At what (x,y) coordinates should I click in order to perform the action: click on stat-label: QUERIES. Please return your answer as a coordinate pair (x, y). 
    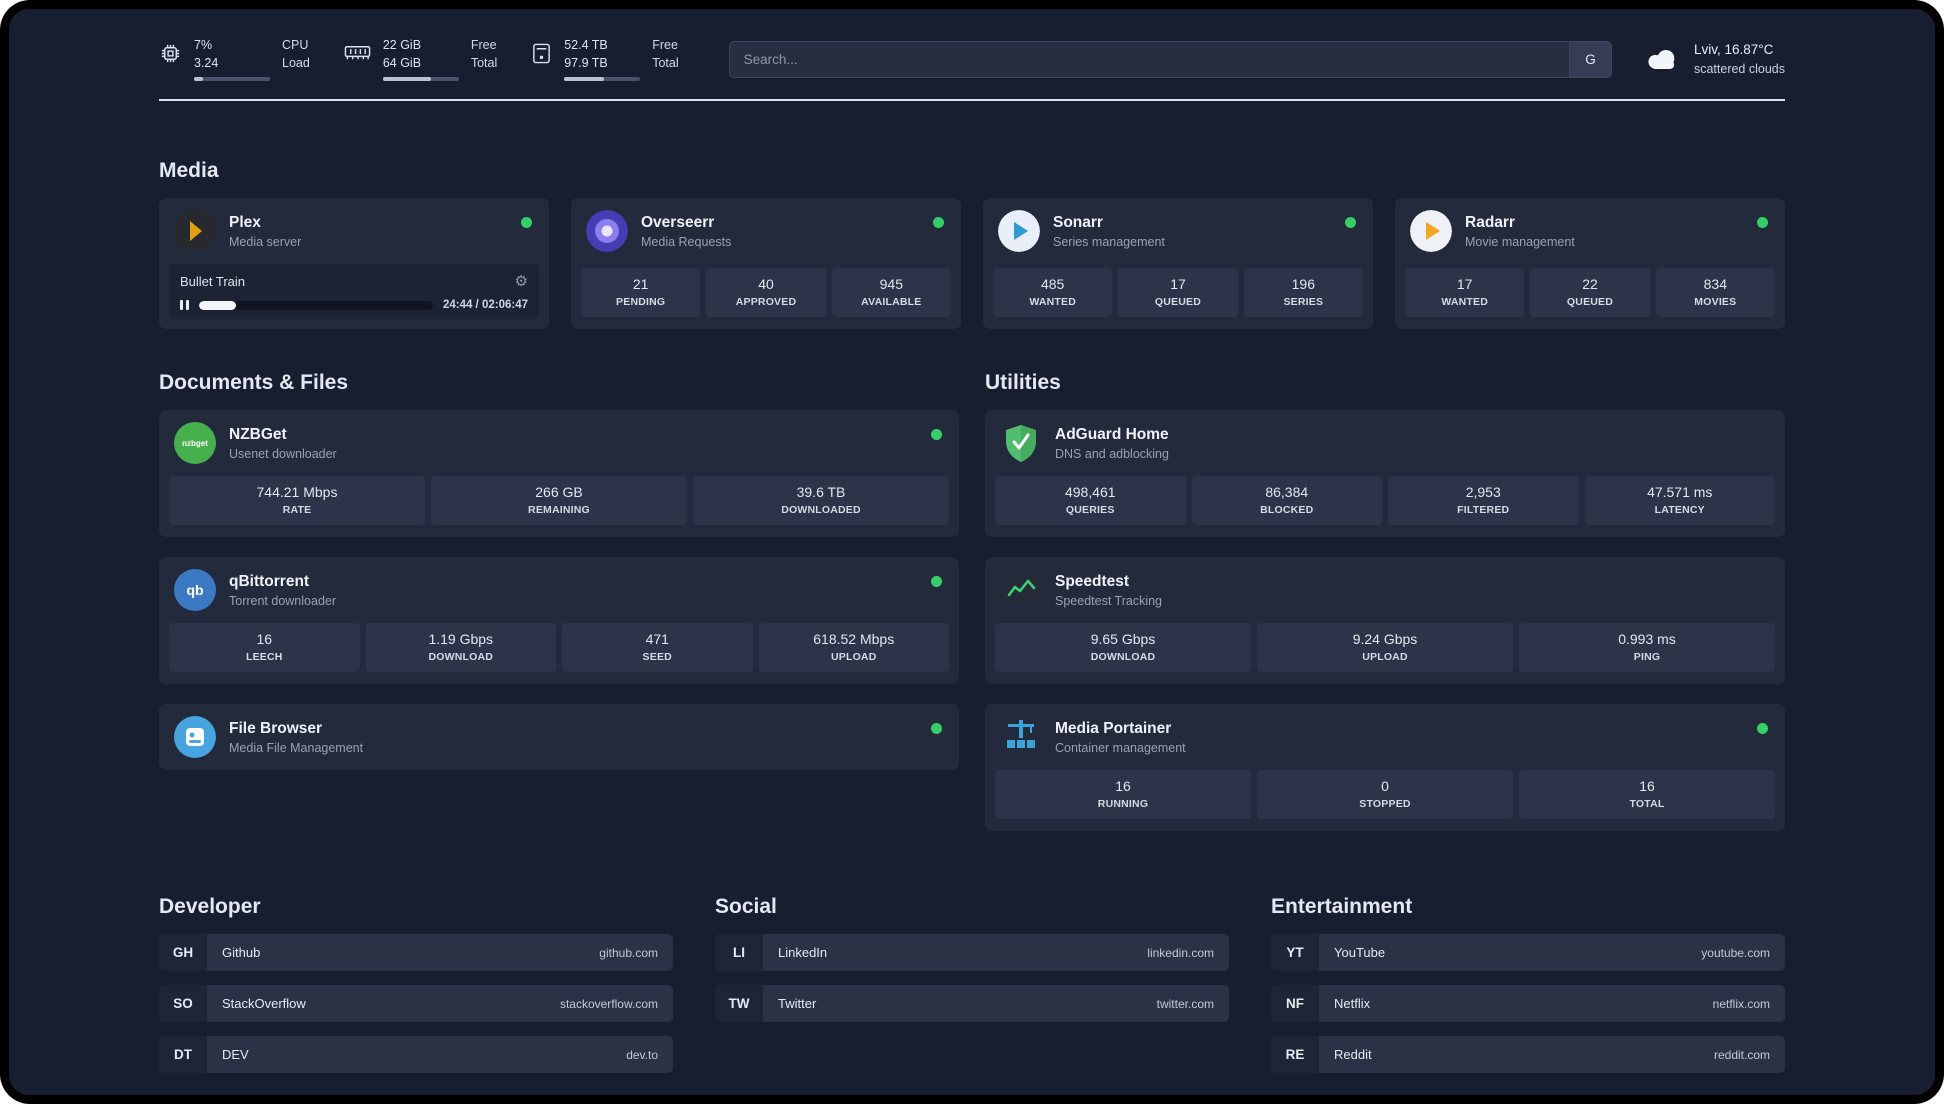
    Looking at the image, I should click on (1090, 510).